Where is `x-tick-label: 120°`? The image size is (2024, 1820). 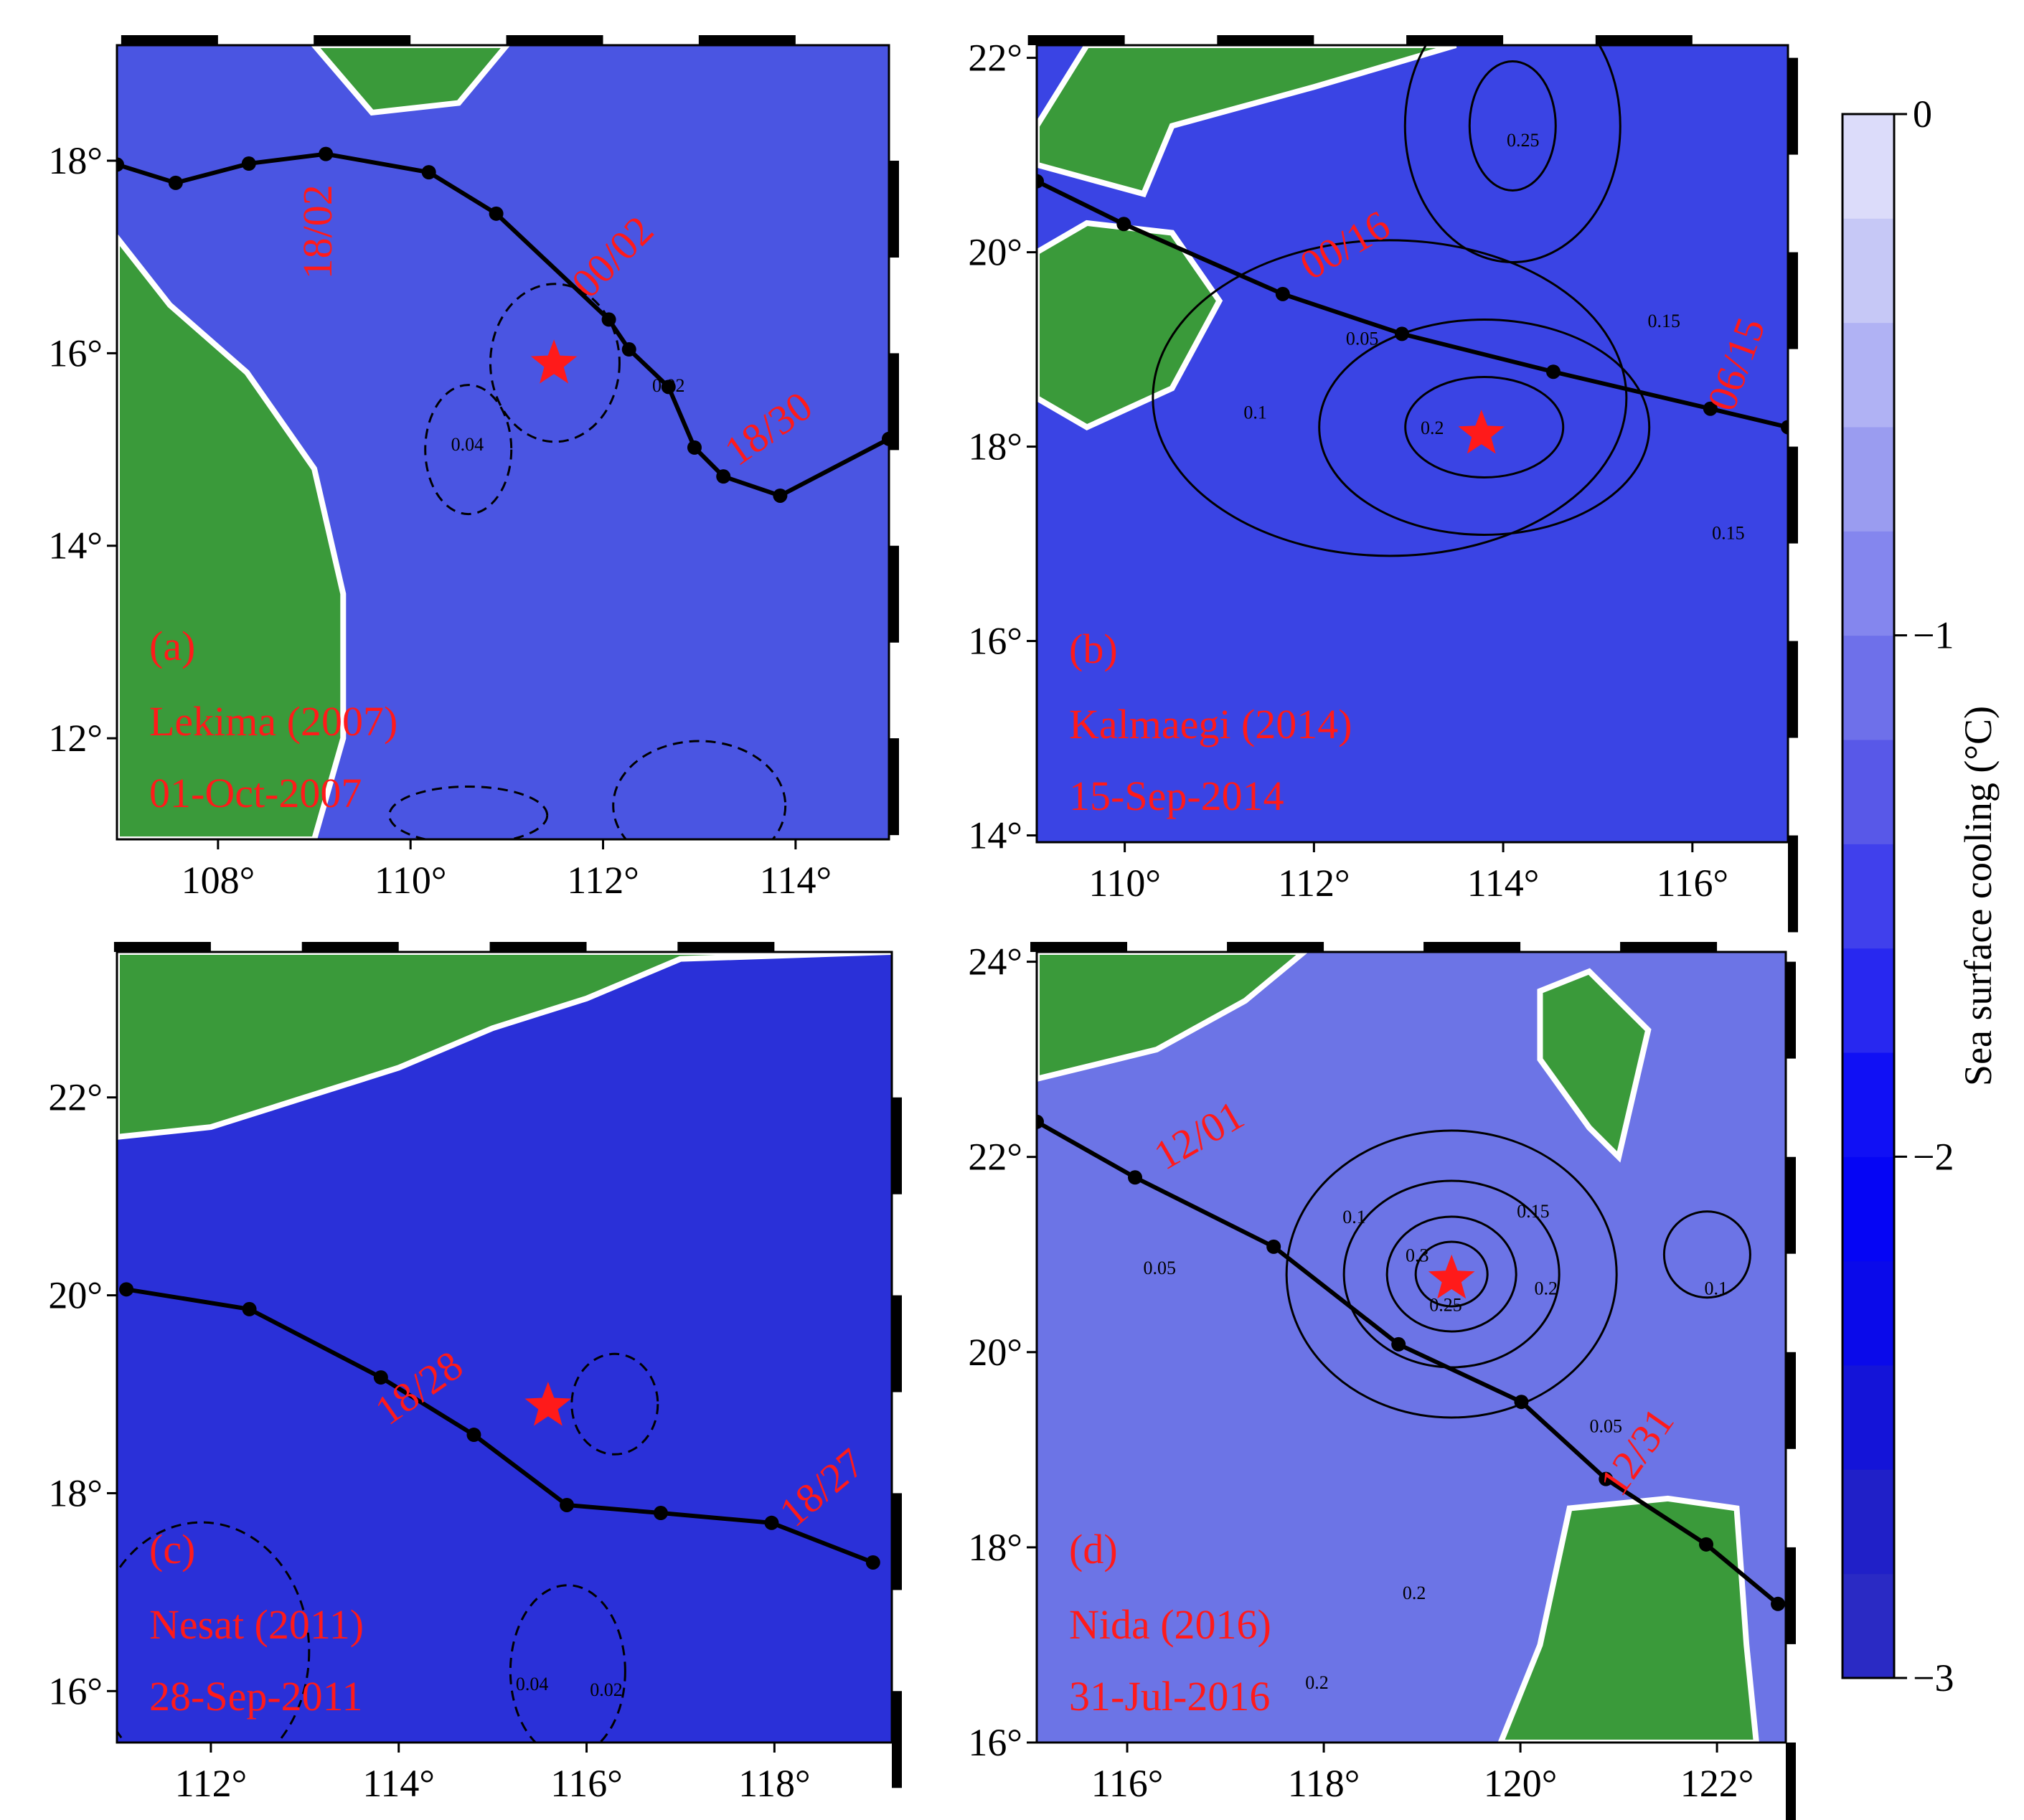 x-tick-label: 120° is located at coordinates (1521, 1783).